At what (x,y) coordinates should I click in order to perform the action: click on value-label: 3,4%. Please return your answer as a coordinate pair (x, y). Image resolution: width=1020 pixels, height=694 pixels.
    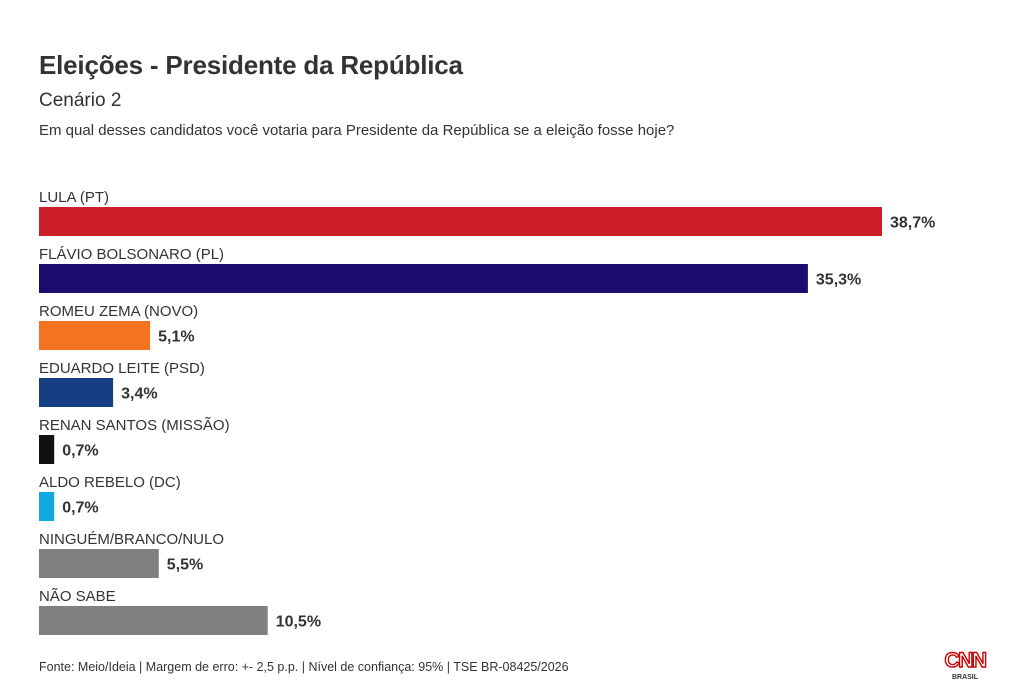
    Looking at the image, I should click on (139, 394).